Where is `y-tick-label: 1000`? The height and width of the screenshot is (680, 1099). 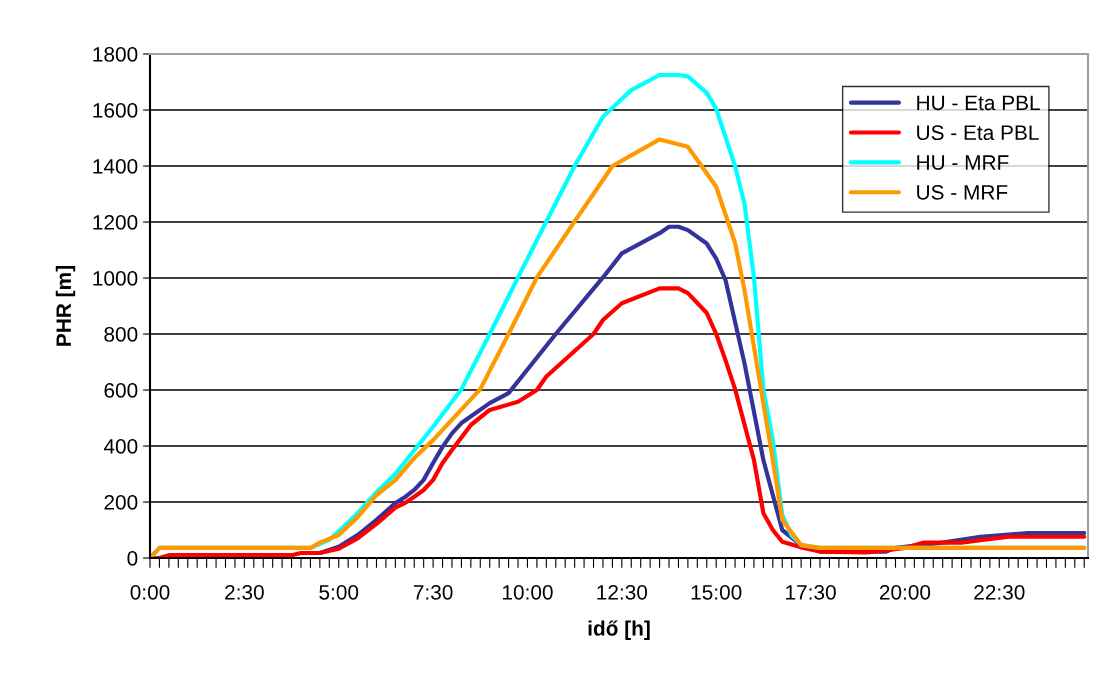 y-tick-label: 1000 is located at coordinates (115, 278).